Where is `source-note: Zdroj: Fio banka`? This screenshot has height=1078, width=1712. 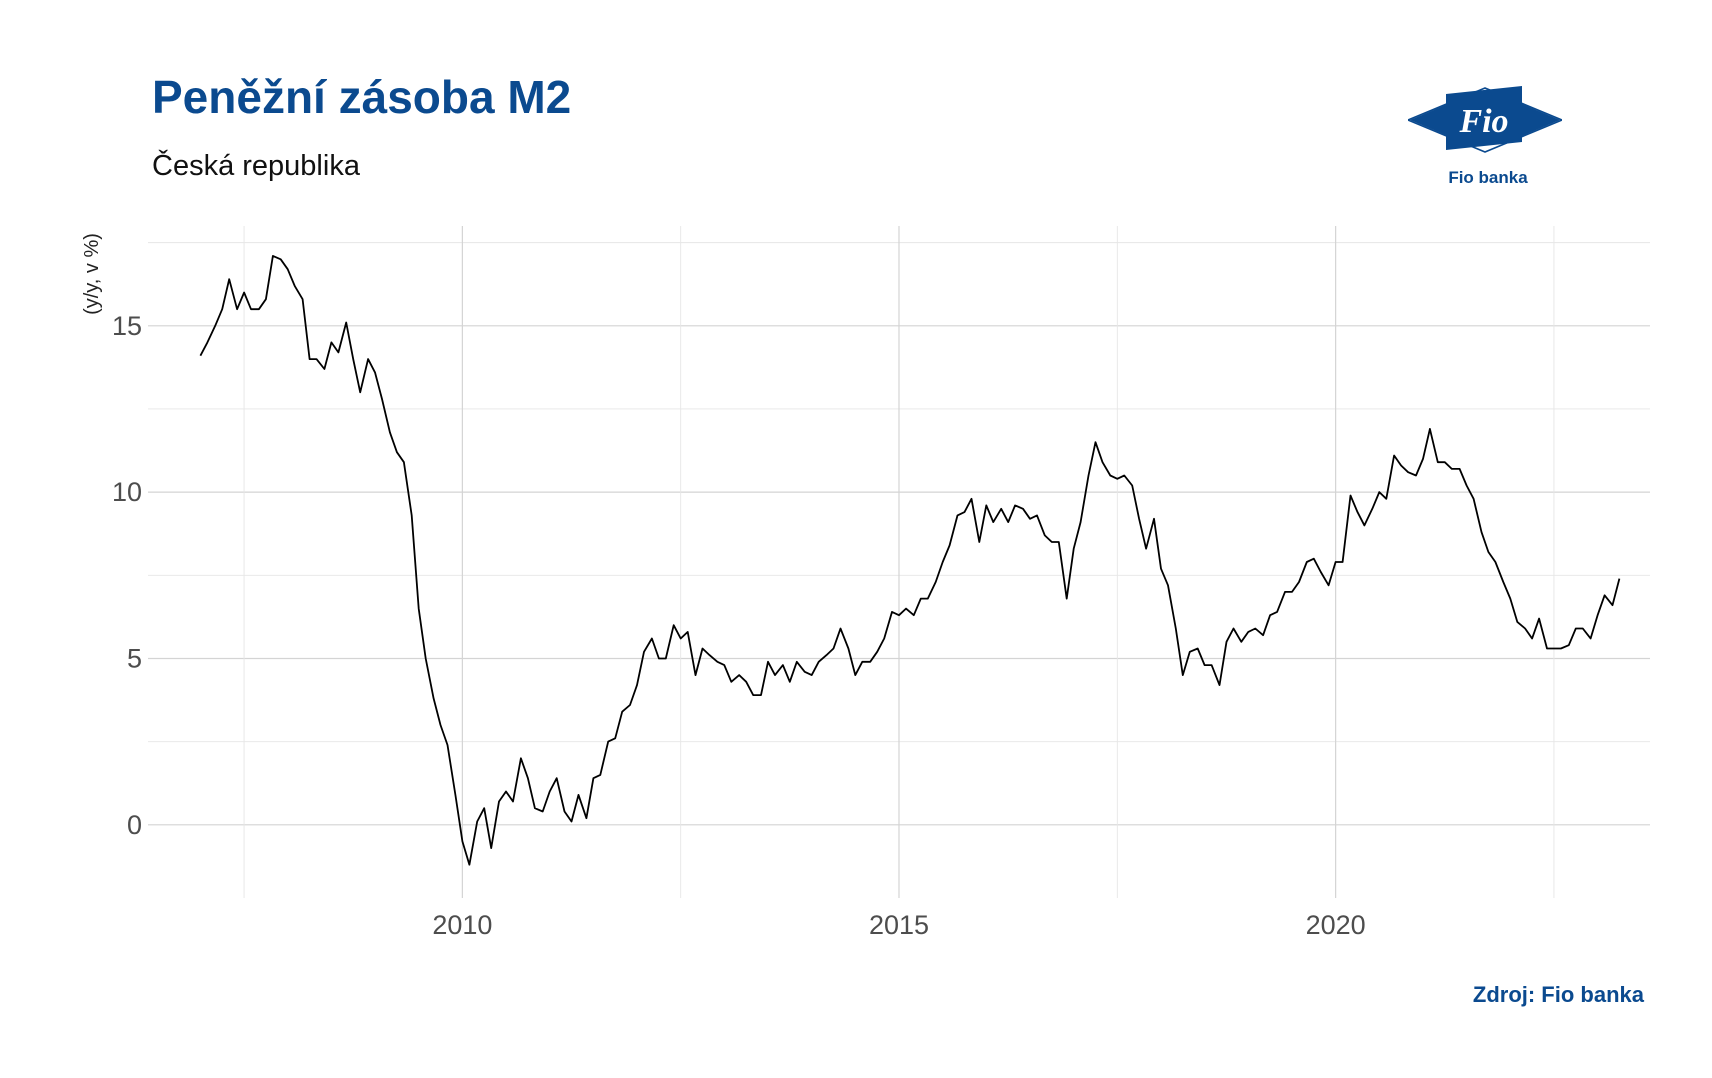 source-note: Zdroj: Fio banka is located at coordinates (1558, 994).